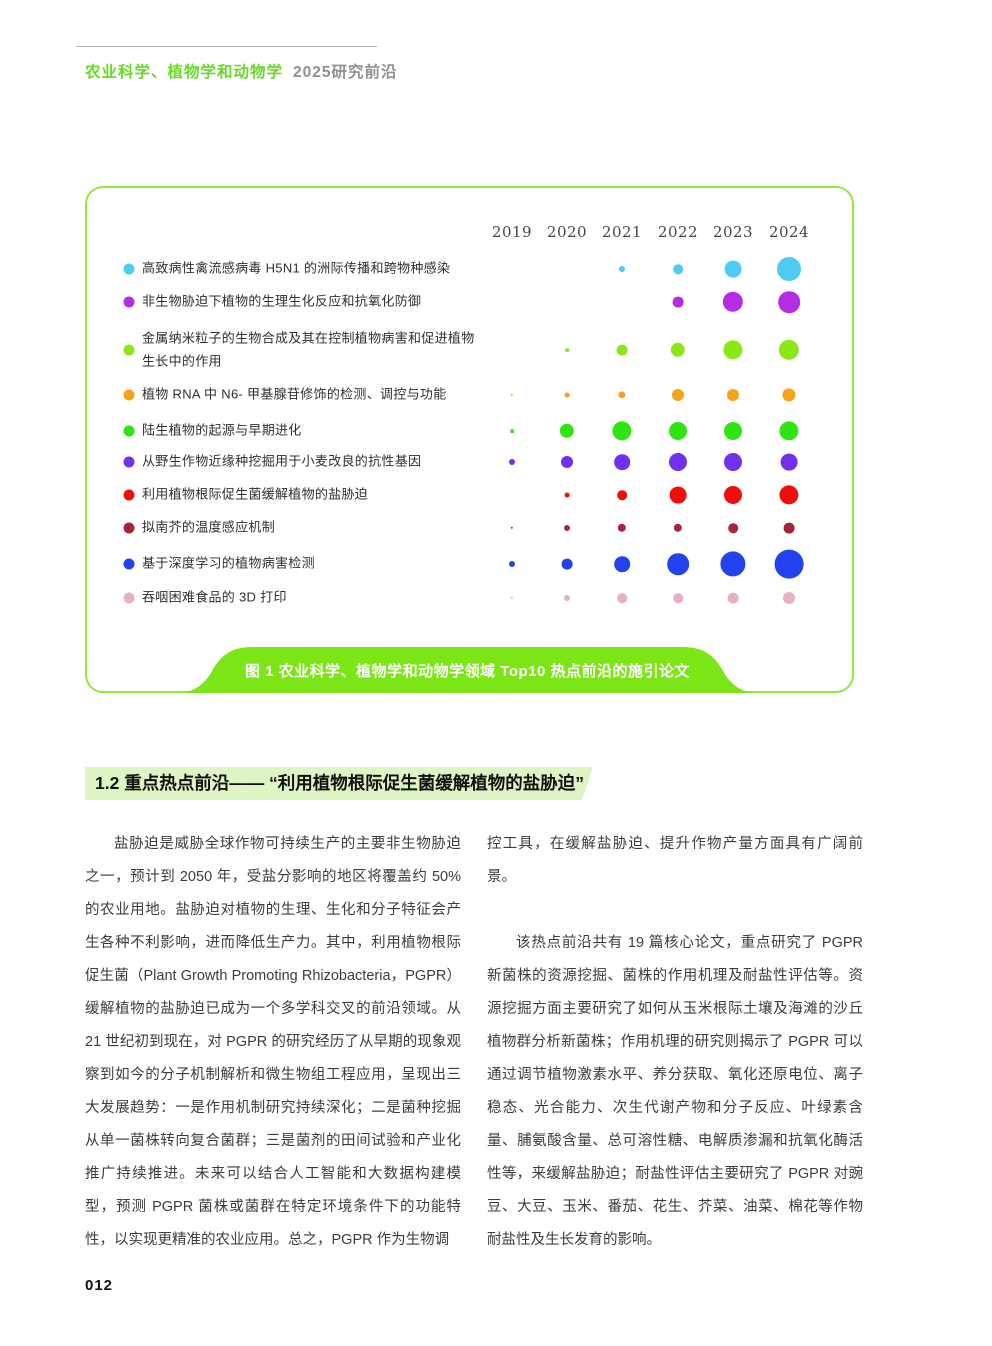 The width and height of the screenshot is (992, 1346). I want to click on legend-label: 从野生作物近缘种挖掘用于小麦改良的抗性基因, so click(282, 461).